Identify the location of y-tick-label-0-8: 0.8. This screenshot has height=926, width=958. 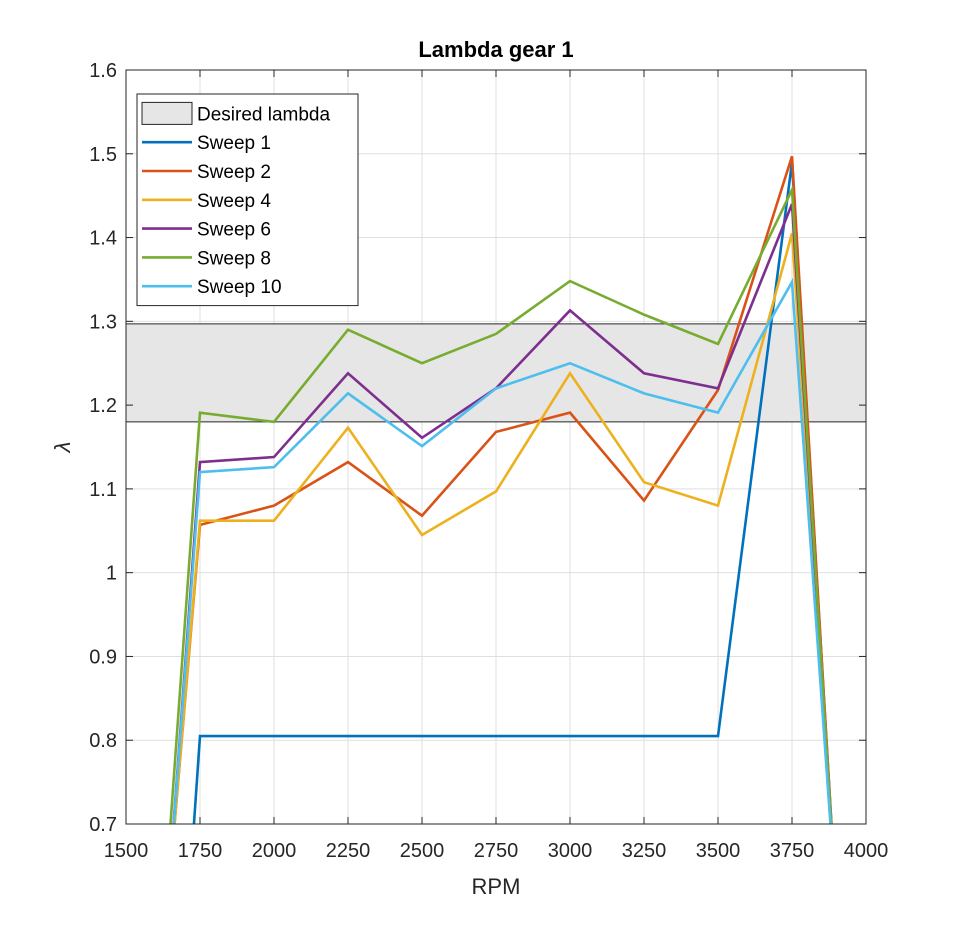
(103, 741).